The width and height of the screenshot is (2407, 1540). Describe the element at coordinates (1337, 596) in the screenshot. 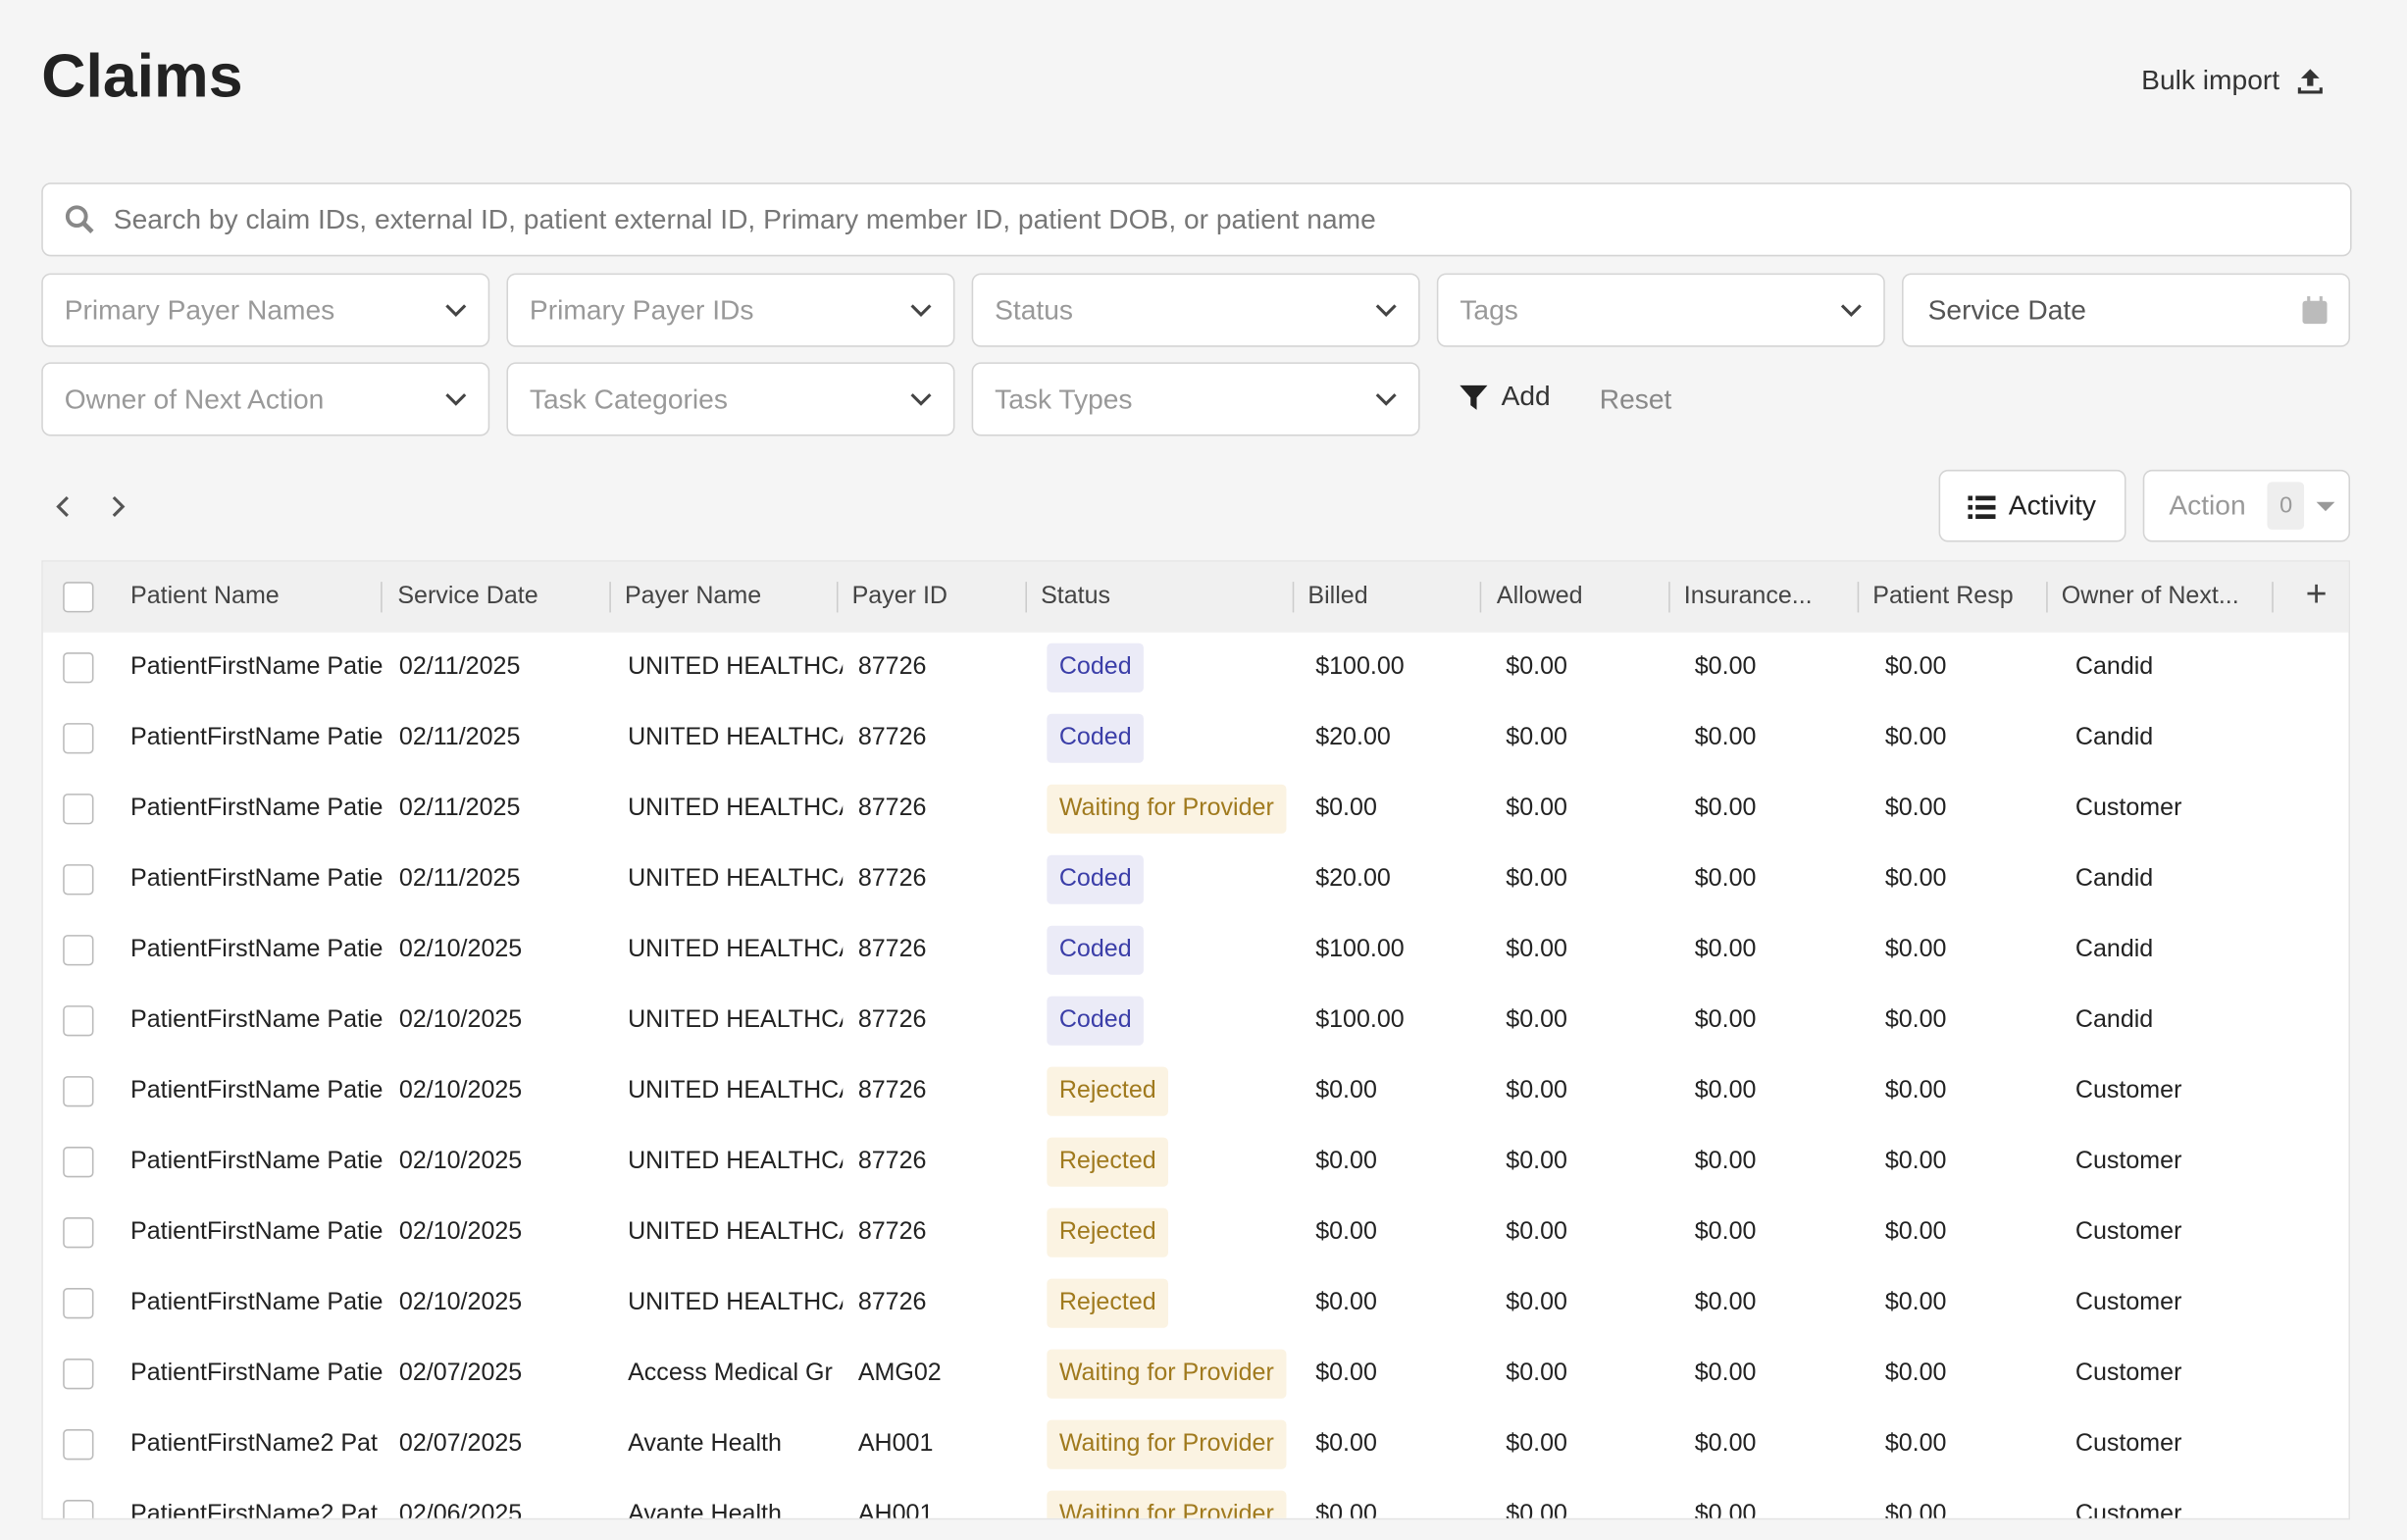

I see `column-header: Billed` at that location.